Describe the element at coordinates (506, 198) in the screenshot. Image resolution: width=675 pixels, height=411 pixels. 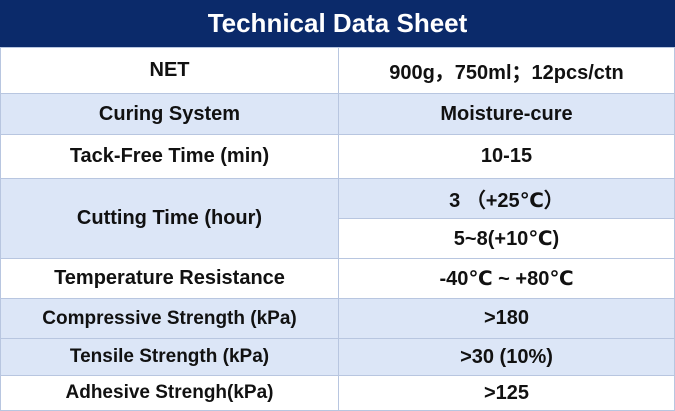
I see `value: 3 （+25℃）` at that location.